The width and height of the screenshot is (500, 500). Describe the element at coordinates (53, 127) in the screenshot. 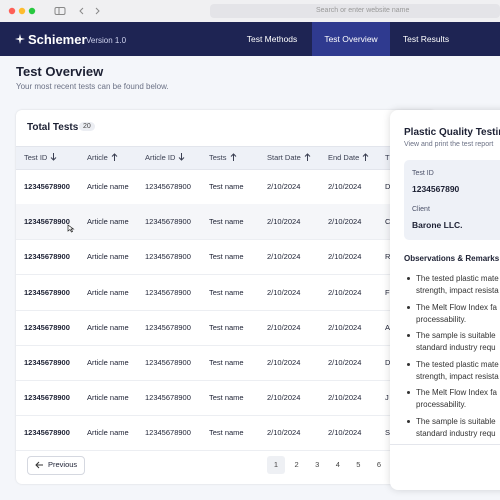

I see `card-title: Total Tests` at that location.